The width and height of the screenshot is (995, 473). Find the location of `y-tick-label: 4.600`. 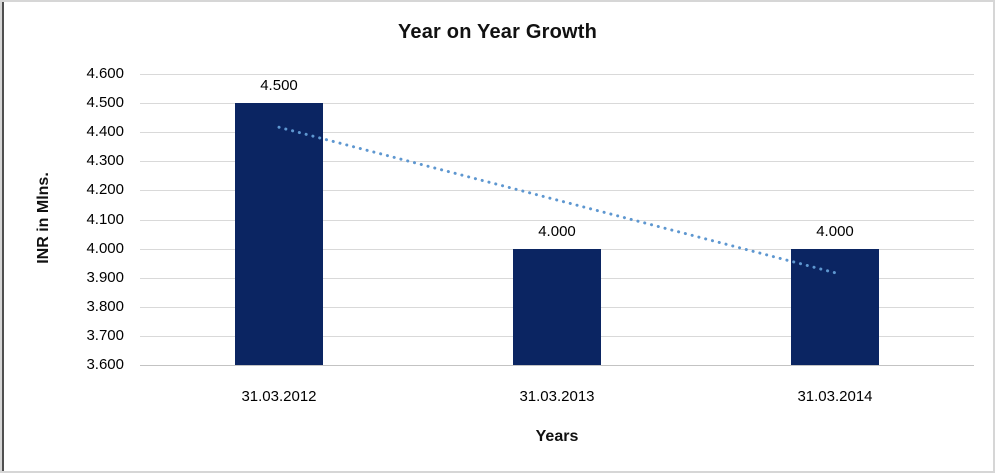

y-tick-label: 4.600 is located at coordinates (105, 73).